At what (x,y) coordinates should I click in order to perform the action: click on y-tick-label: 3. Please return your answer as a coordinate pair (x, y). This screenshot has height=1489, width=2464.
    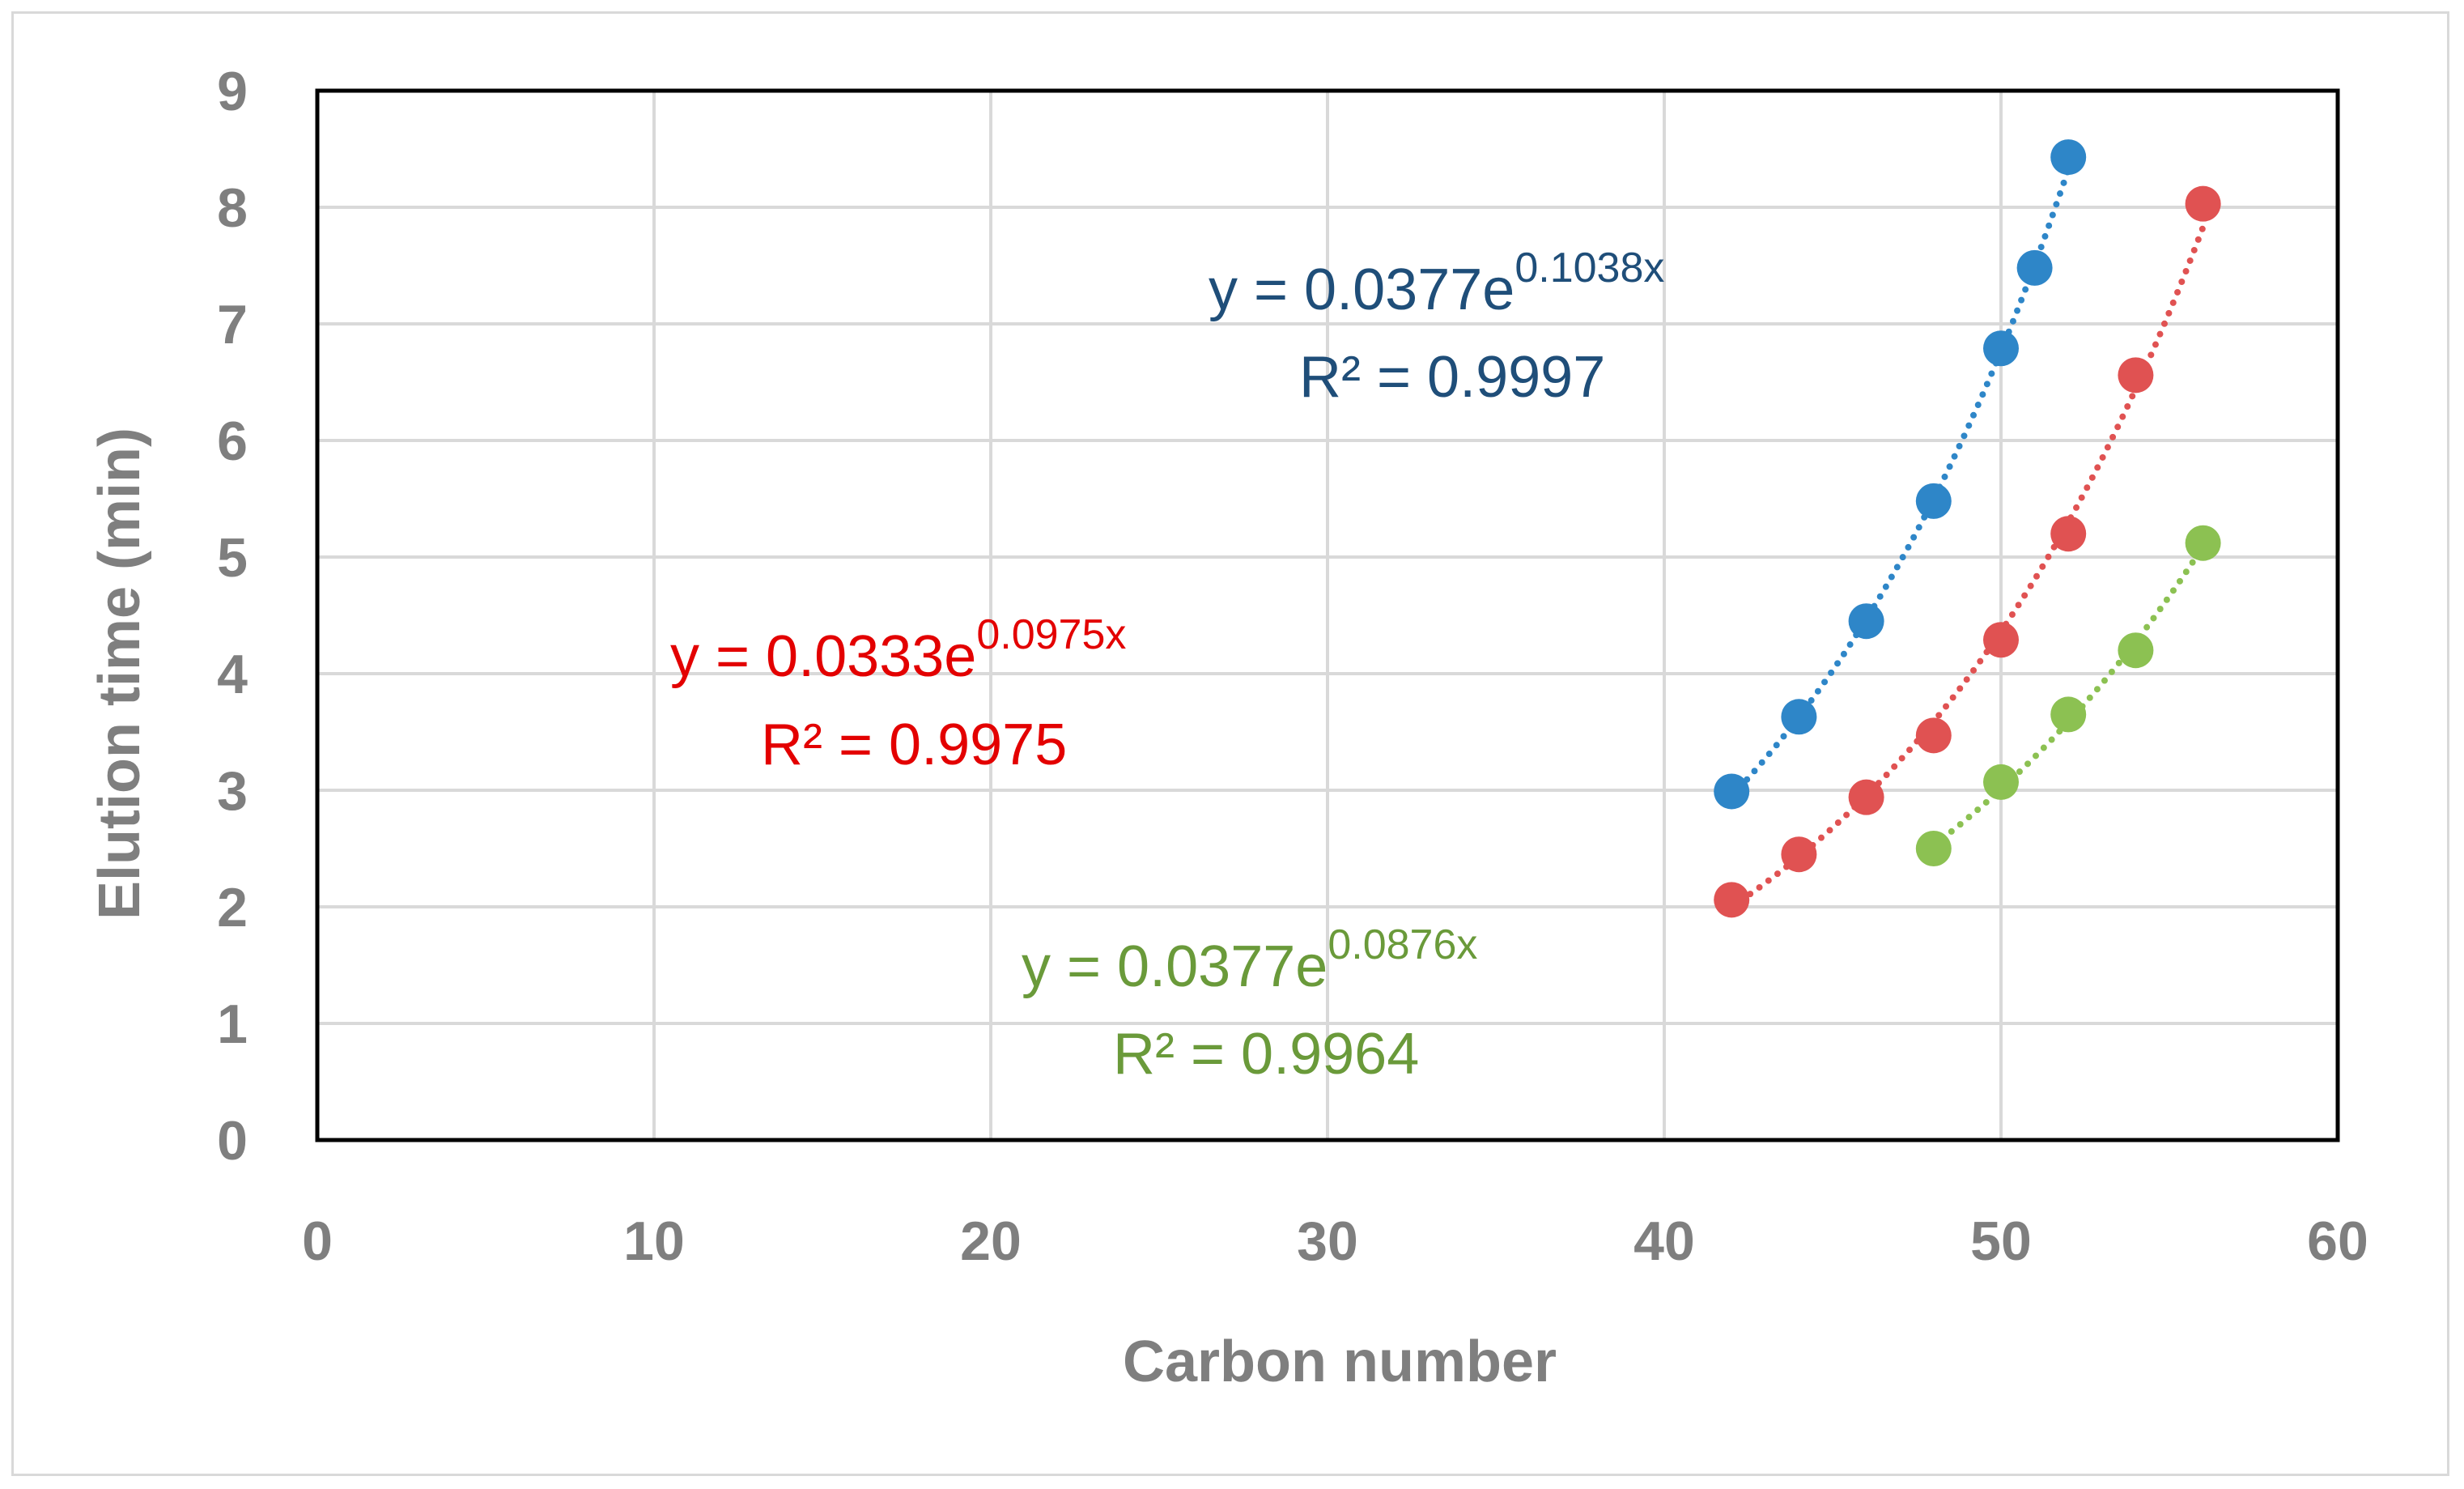
    Looking at the image, I should click on (232, 791).